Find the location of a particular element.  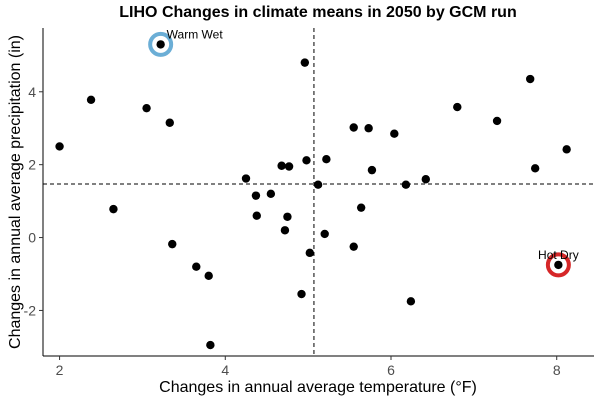

y-tick-label: 4 is located at coordinates (32, 92).